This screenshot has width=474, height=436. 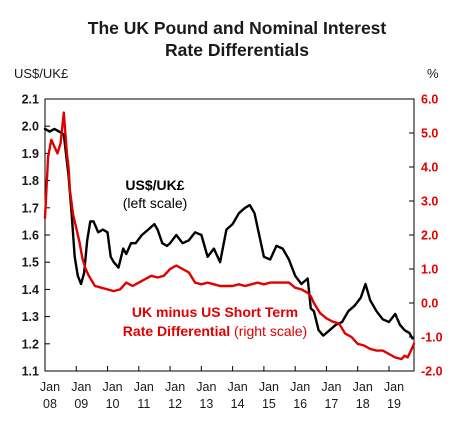 What do you see at coordinates (269, 404) in the screenshot?
I see `x-tick-label-year: 15` at bounding box center [269, 404].